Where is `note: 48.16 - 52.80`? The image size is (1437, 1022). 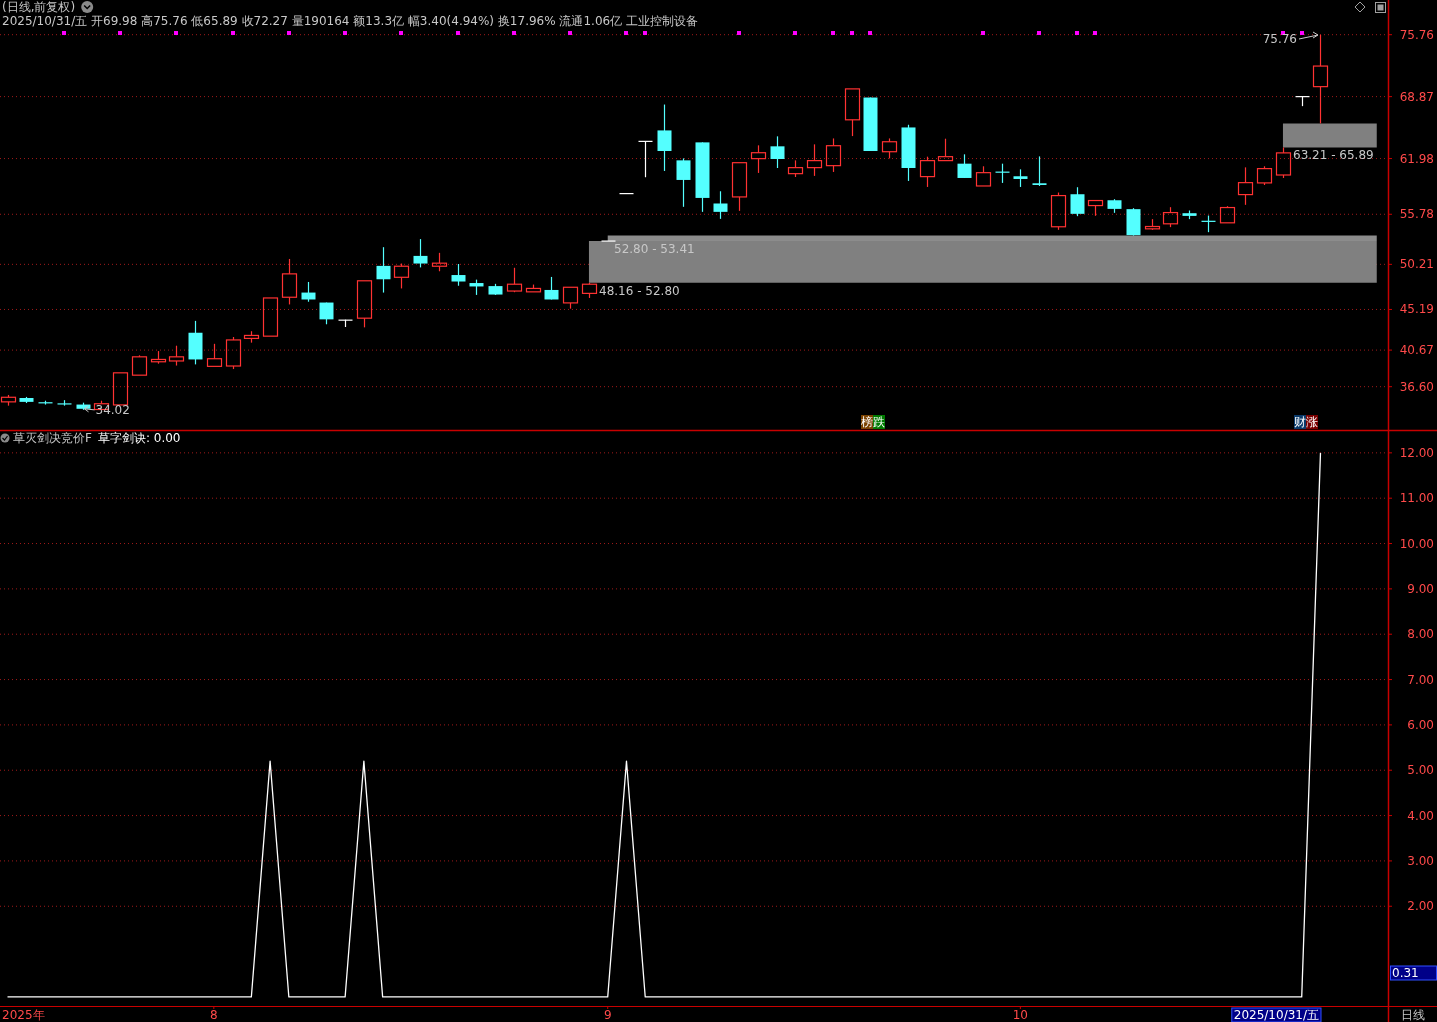
note: 48.16 - 52.80 is located at coordinates (639, 291).